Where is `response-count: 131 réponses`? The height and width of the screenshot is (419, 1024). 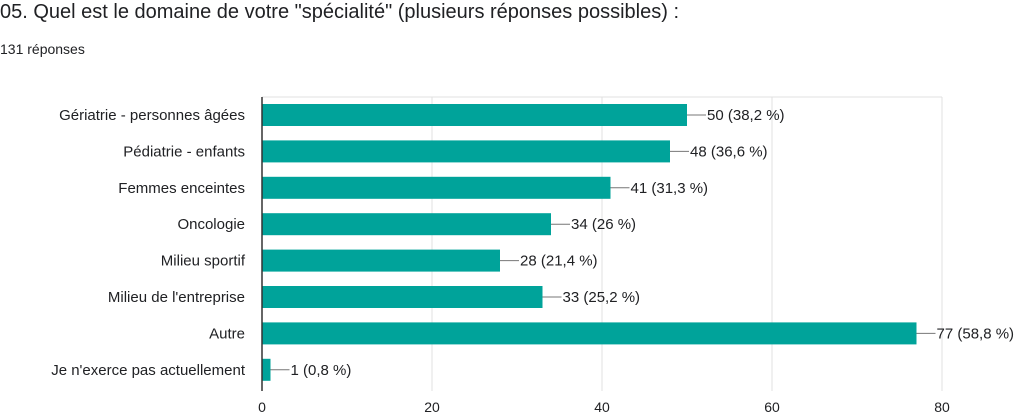
response-count: 131 réponses is located at coordinates (42, 49).